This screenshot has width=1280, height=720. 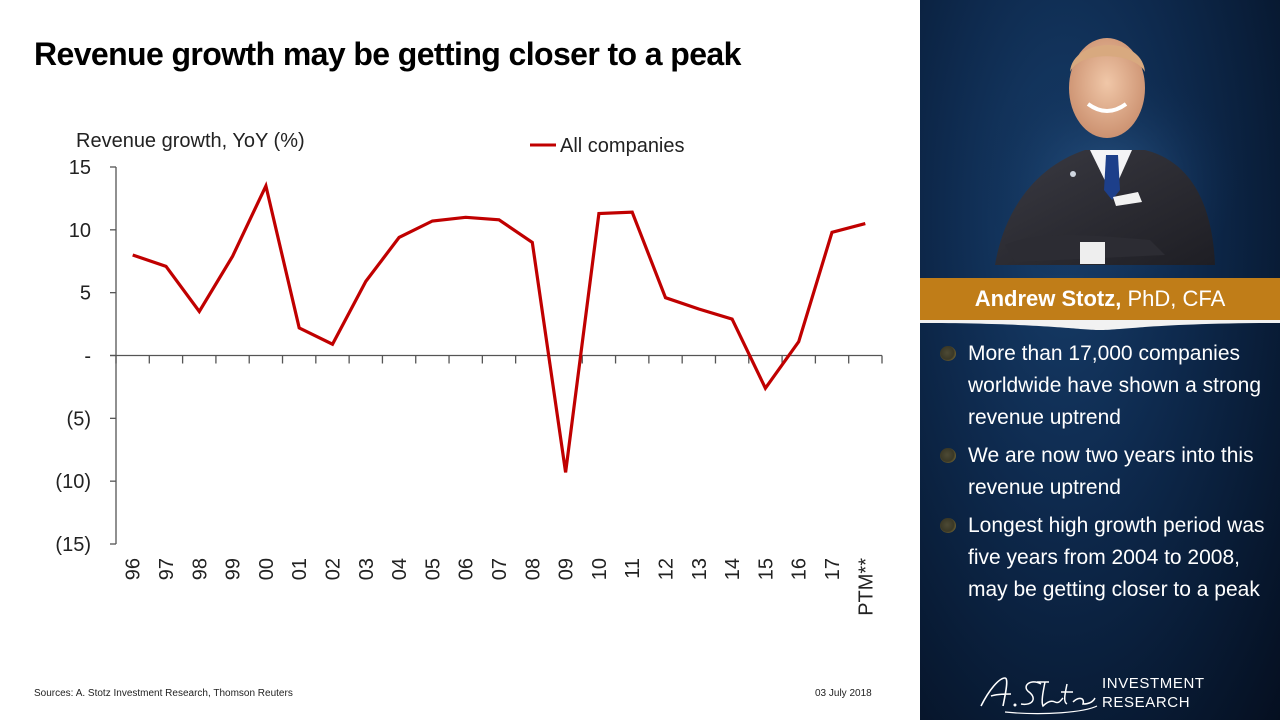 I want to click on x-tick-label: 15, so click(x=766, y=569).